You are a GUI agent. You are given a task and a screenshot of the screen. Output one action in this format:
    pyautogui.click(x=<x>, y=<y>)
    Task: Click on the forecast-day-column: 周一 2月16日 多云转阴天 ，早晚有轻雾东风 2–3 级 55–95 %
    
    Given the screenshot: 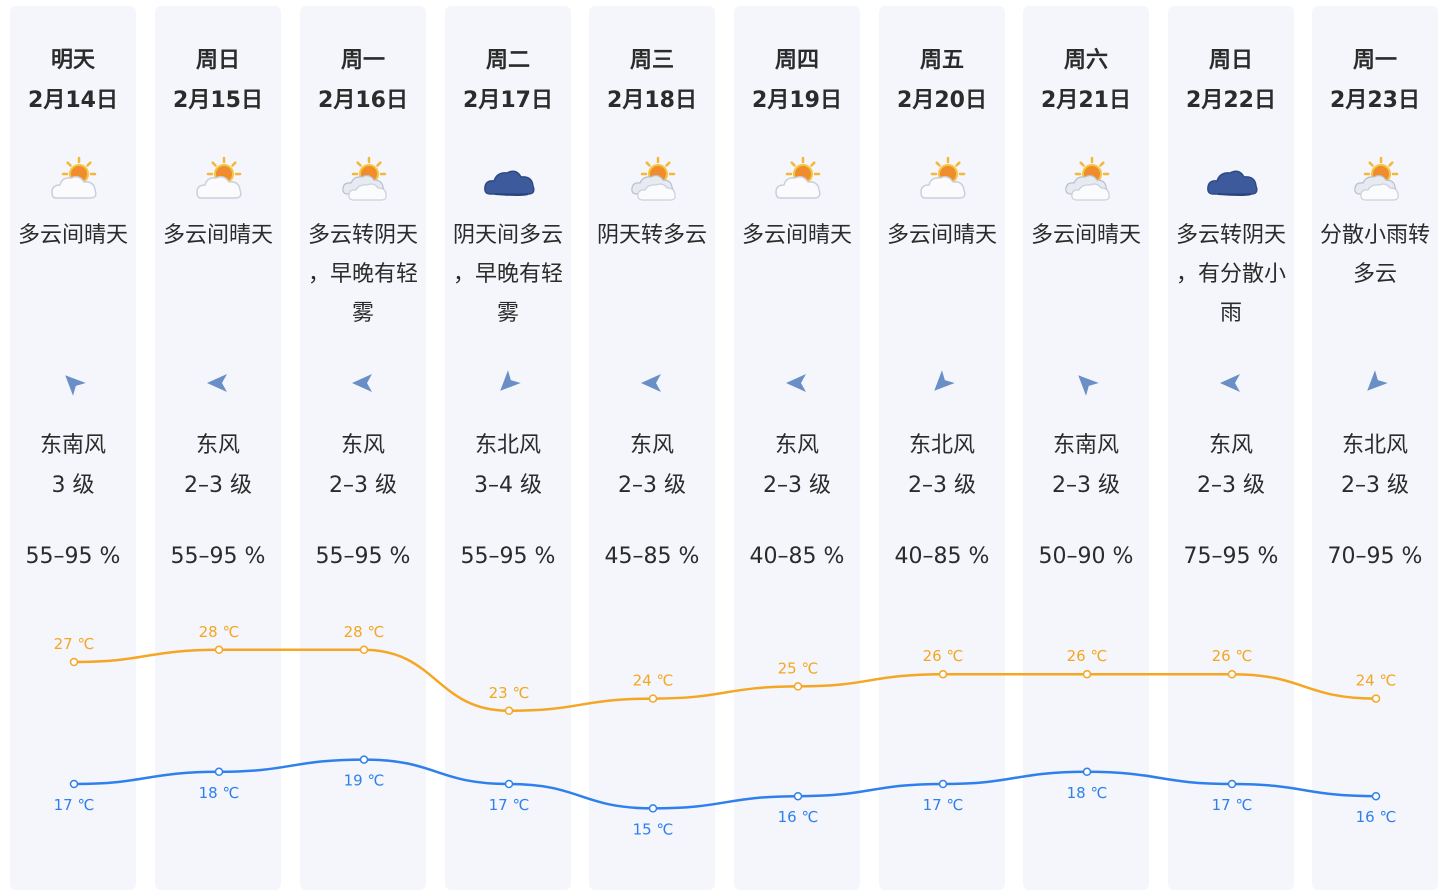 What is the action you would take?
    pyautogui.click(x=363, y=448)
    